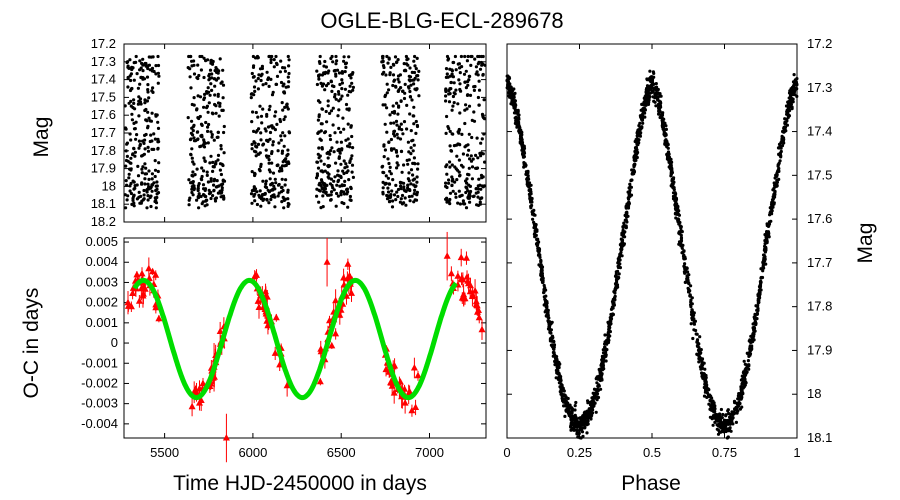 The height and width of the screenshot is (500, 900). I want to click on ytick-label: 17.3, so click(819, 87).